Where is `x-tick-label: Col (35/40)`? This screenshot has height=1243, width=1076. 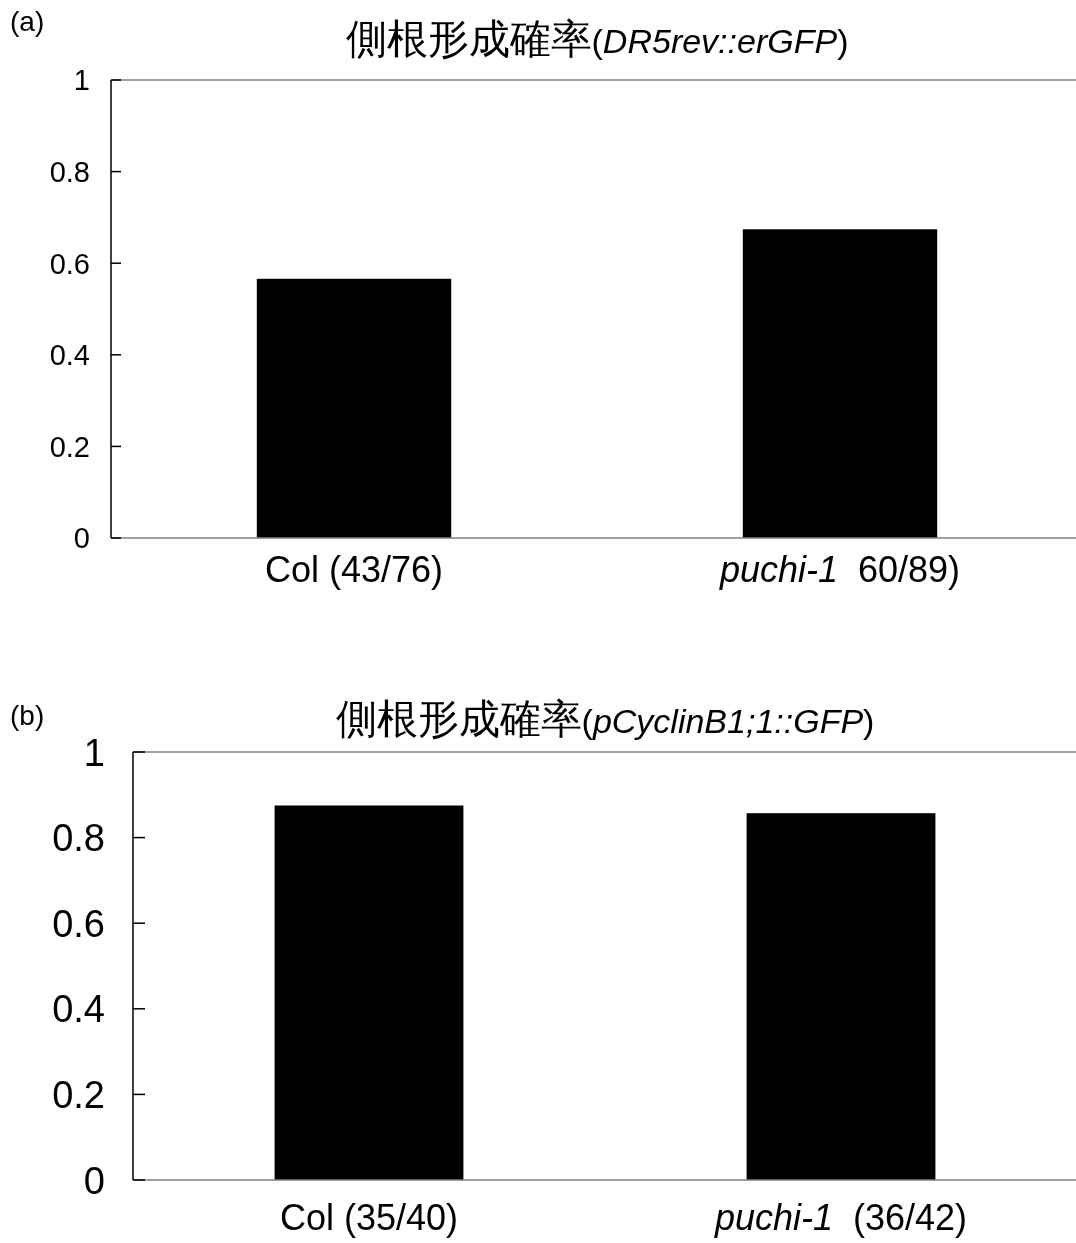
x-tick-label: Col (35/40) is located at coordinates (369, 1217).